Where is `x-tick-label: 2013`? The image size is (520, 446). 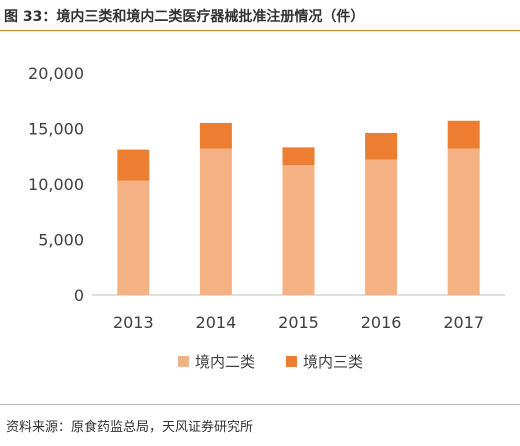 x-tick-label: 2013 is located at coordinates (133, 322).